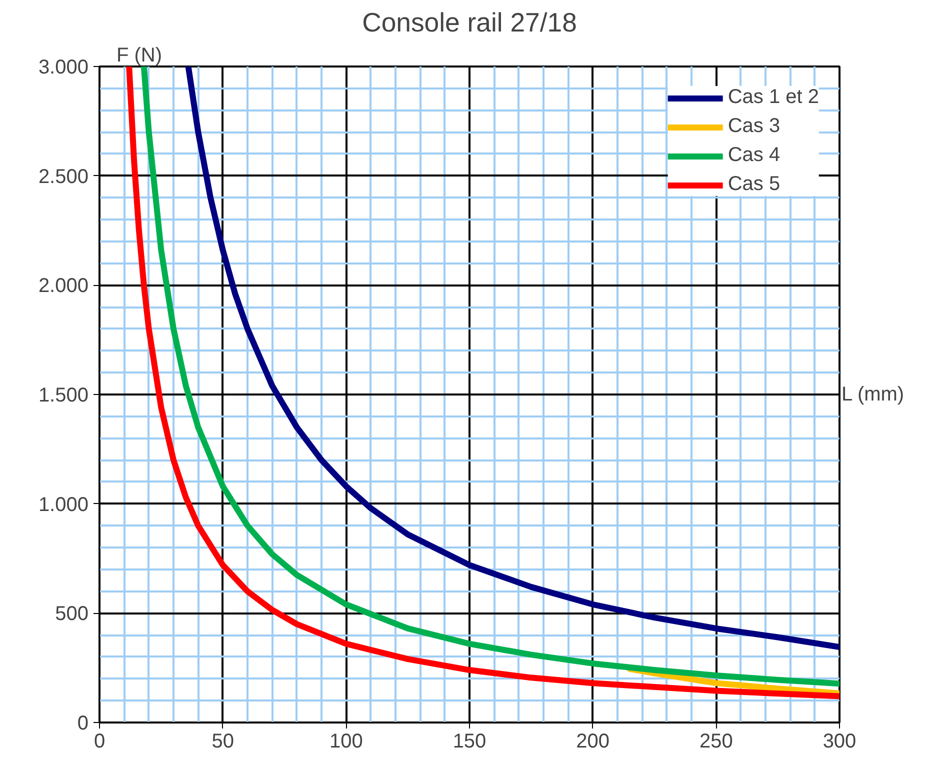 This screenshot has height=772, width=940. What do you see at coordinates (82, 723) in the screenshot?
I see `y-tick-label: 0` at bounding box center [82, 723].